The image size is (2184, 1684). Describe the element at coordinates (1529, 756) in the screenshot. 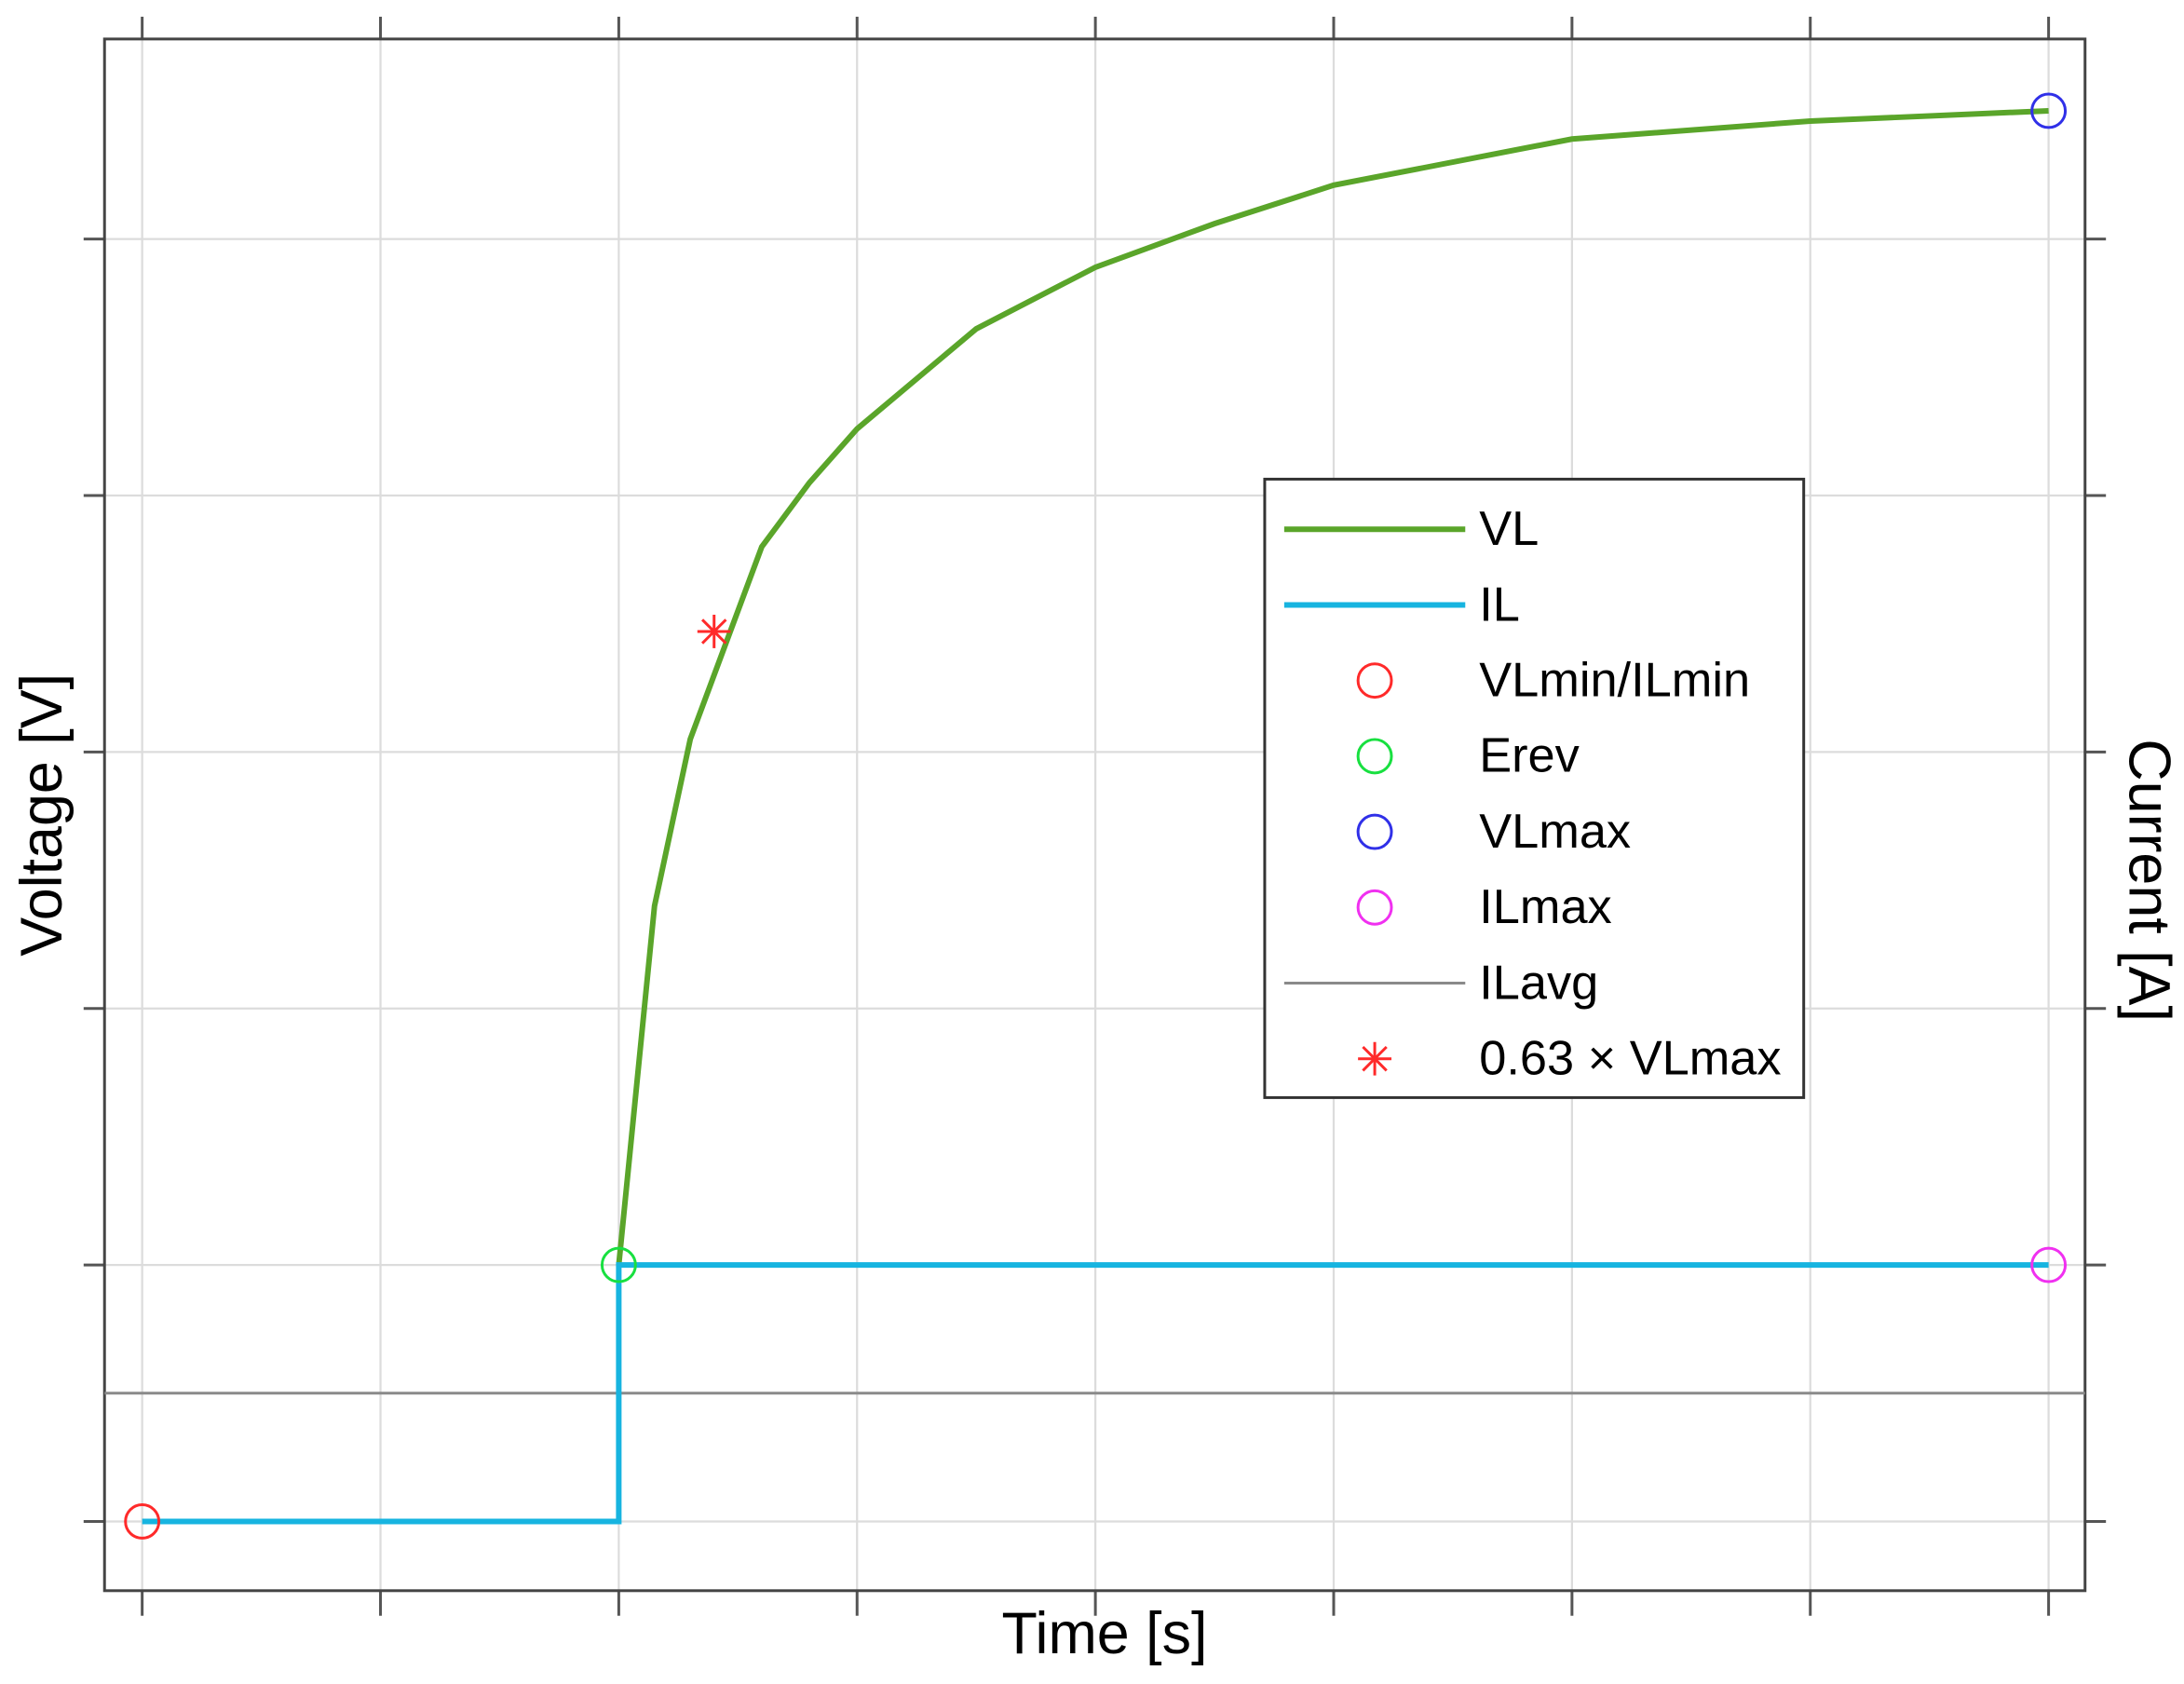

I see `legend-label: Erev` at that location.